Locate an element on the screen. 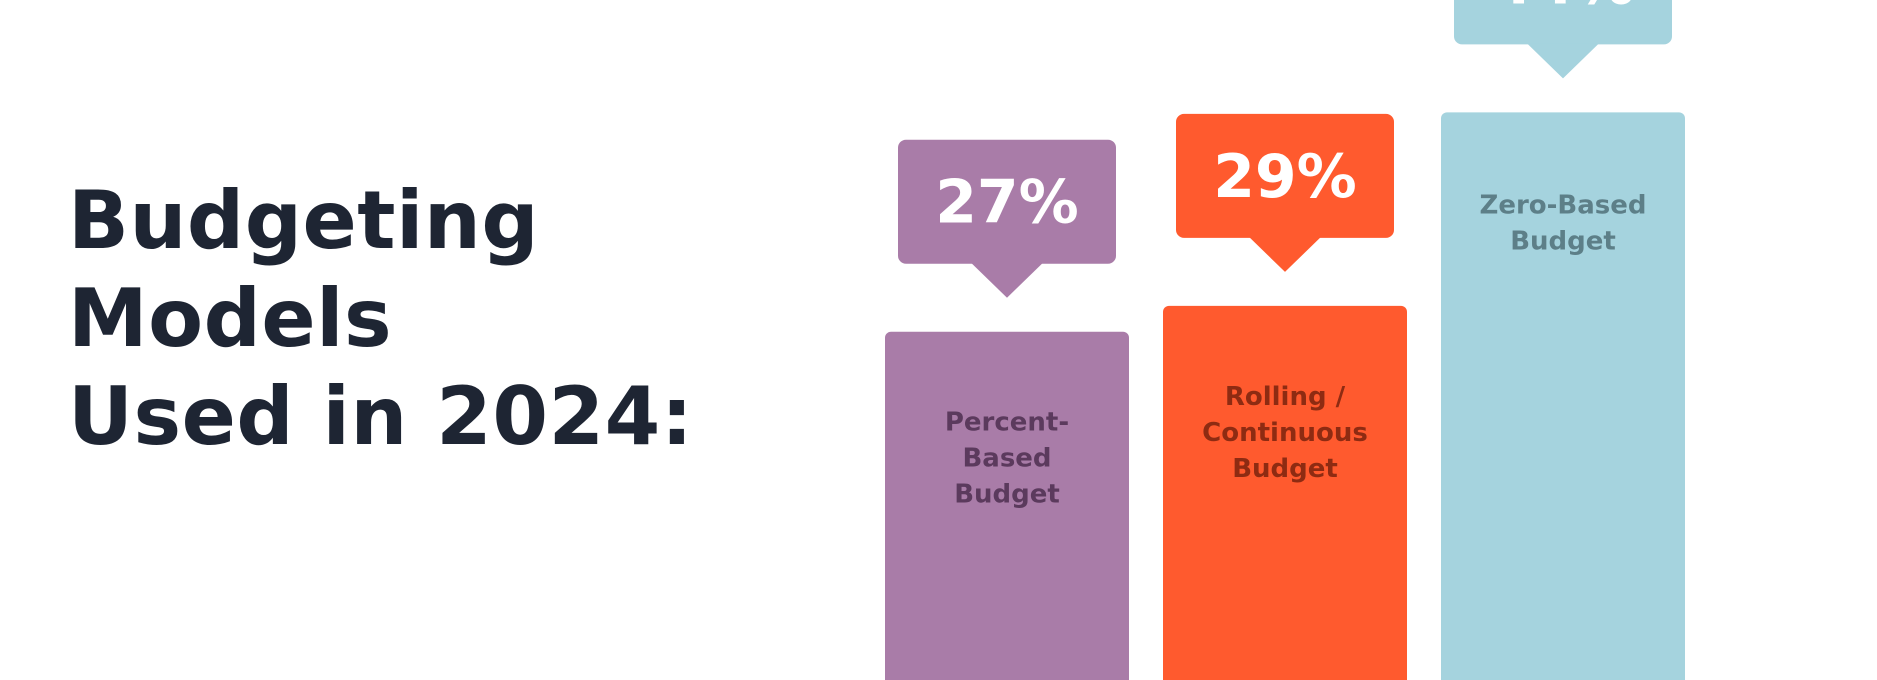 Image resolution: width=1877 pixels, height=680 pixels. category-label-line: Percent- is located at coordinates (1007, 423).